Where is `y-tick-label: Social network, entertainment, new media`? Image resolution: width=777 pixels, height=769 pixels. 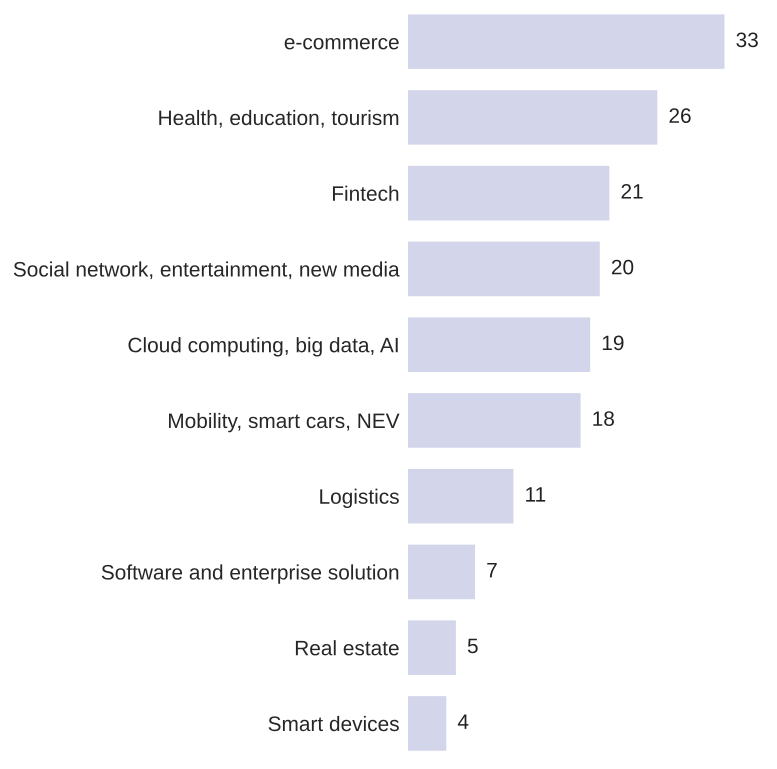 y-tick-label: Social network, entertainment, new media is located at coordinates (207, 270).